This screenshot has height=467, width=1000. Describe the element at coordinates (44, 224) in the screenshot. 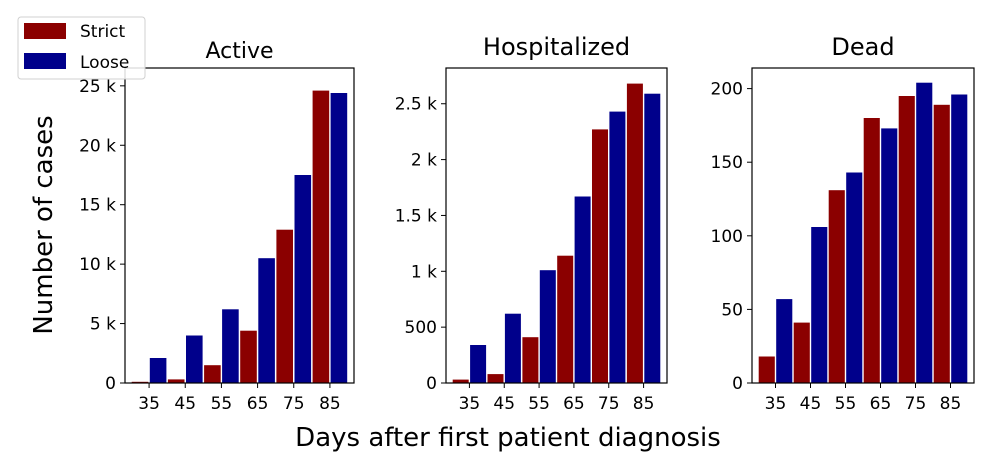

I see `y-axis-label: Number of cases` at that location.